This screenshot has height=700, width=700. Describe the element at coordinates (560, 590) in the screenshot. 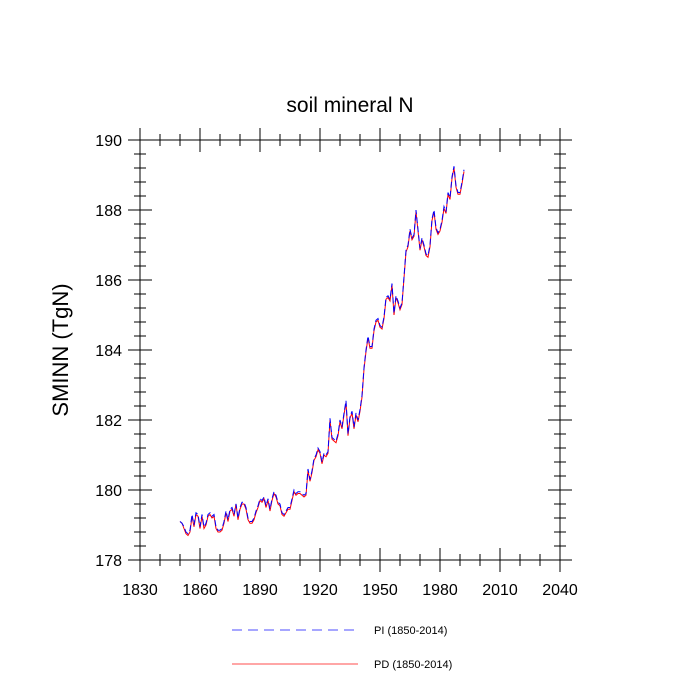

I see `x-tick-label: 2040` at that location.